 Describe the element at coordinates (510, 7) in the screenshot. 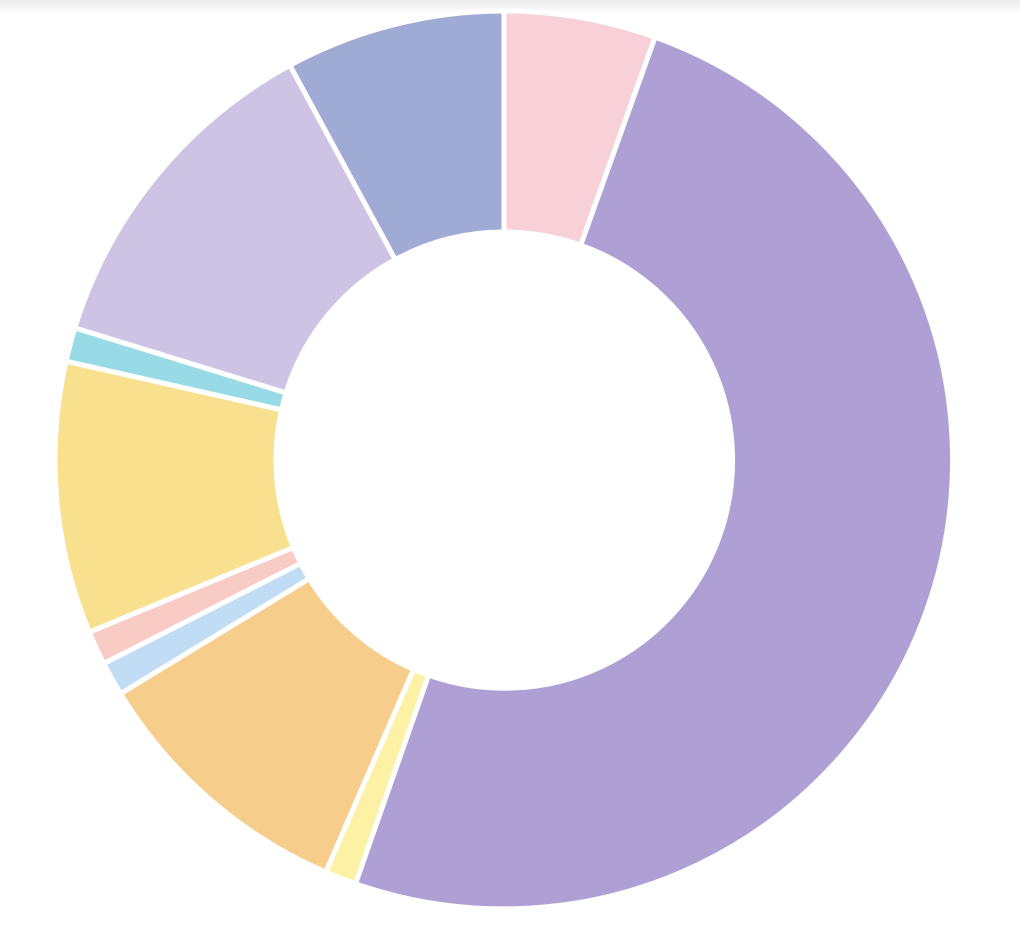

I see `top-shadow` at that location.